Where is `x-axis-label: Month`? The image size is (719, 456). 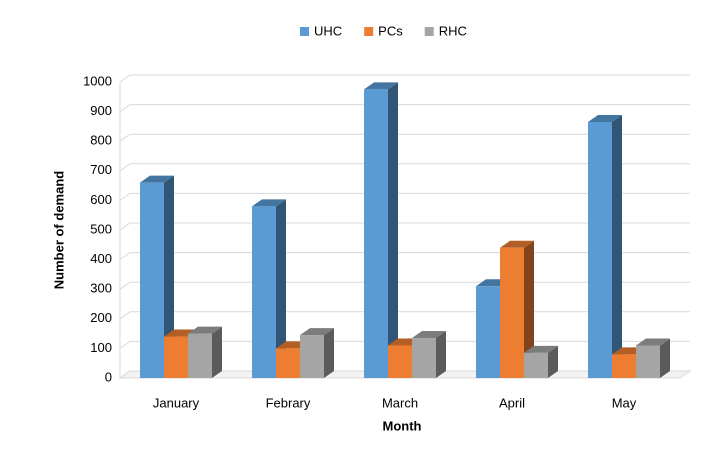
x-axis-label: Month is located at coordinates (402, 425).